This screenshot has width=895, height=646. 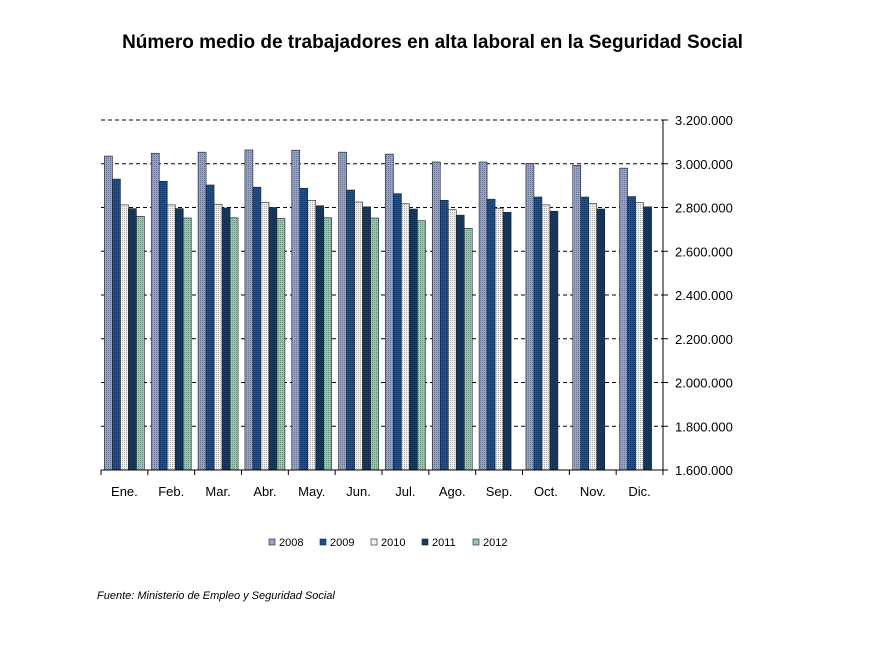 What do you see at coordinates (704, 208) in the screenshot?
I see `y-tick-label: 2.800.000` at bounding box center [704, 208].